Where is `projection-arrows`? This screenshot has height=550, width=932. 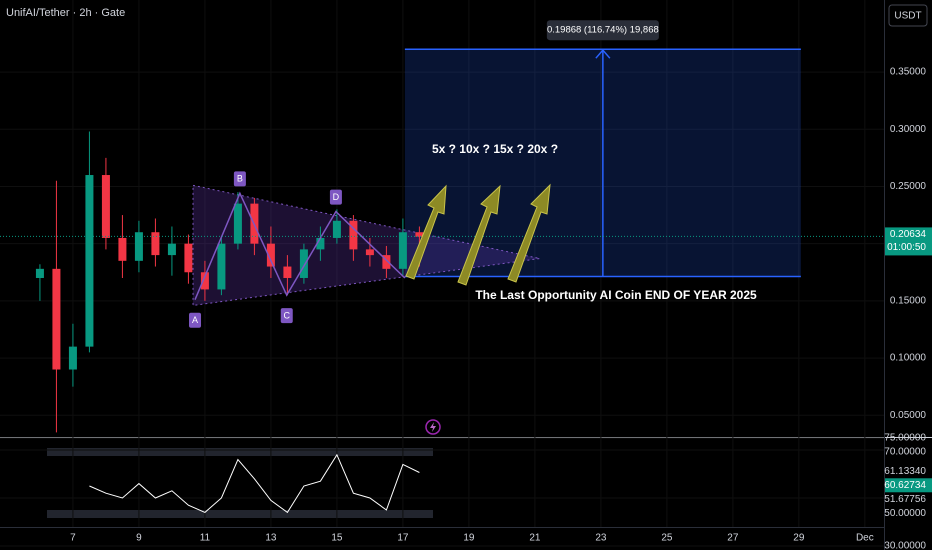
projection-arrows is located at coordinates (478, 234).